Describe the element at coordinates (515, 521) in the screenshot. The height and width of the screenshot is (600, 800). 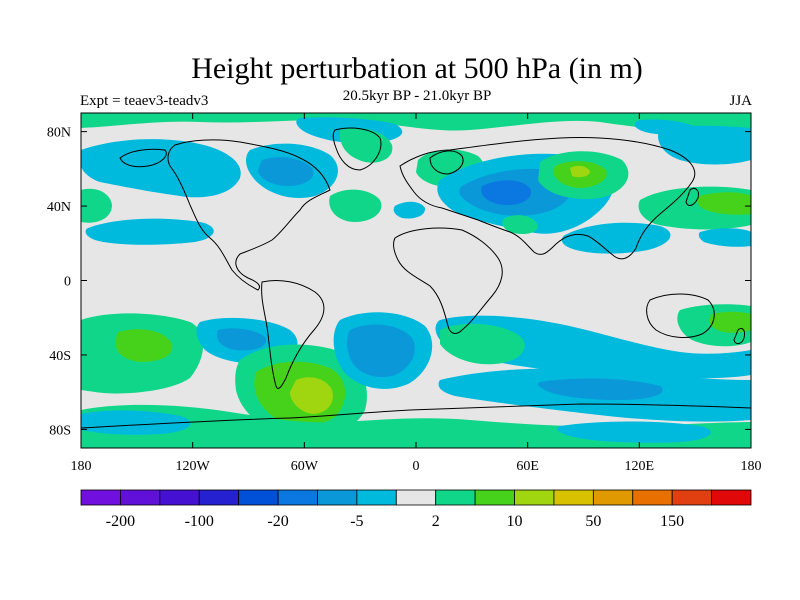
I see `colorbar-label: 10` at that location.